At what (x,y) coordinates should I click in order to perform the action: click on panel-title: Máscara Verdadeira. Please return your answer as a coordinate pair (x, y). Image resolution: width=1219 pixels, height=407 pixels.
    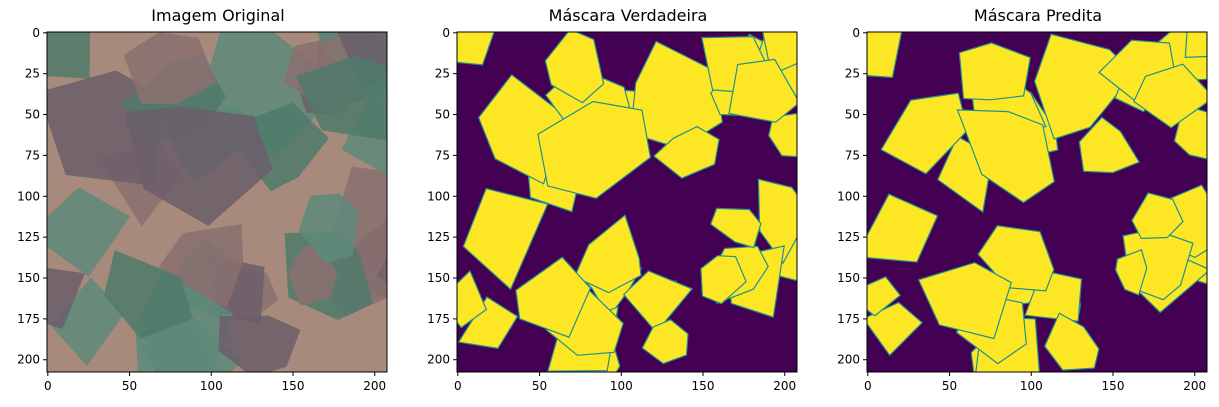
    Looking at the image, I should click on (628, 15).